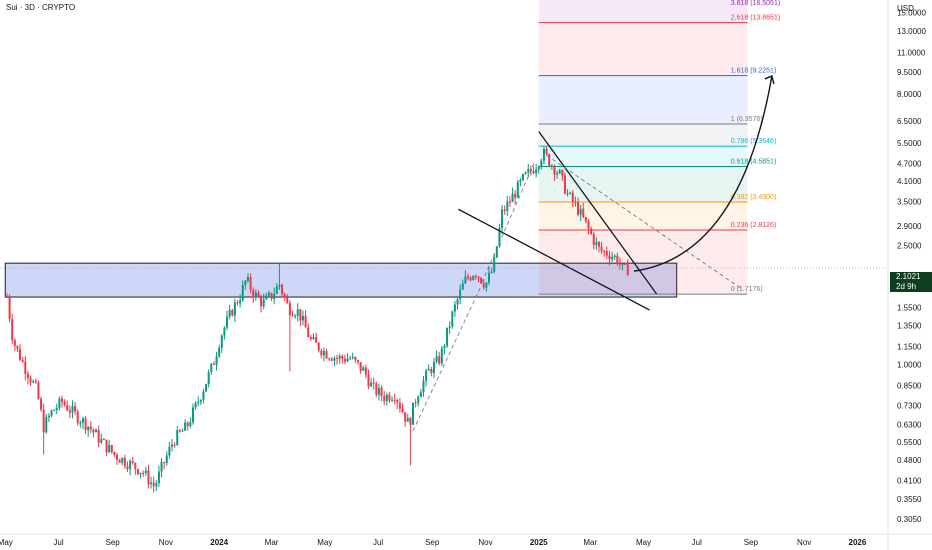 This screenshot has height=550, width=932. I want to click on fib-label-0.382: 0.382 (3.4900), so click(754, 197).